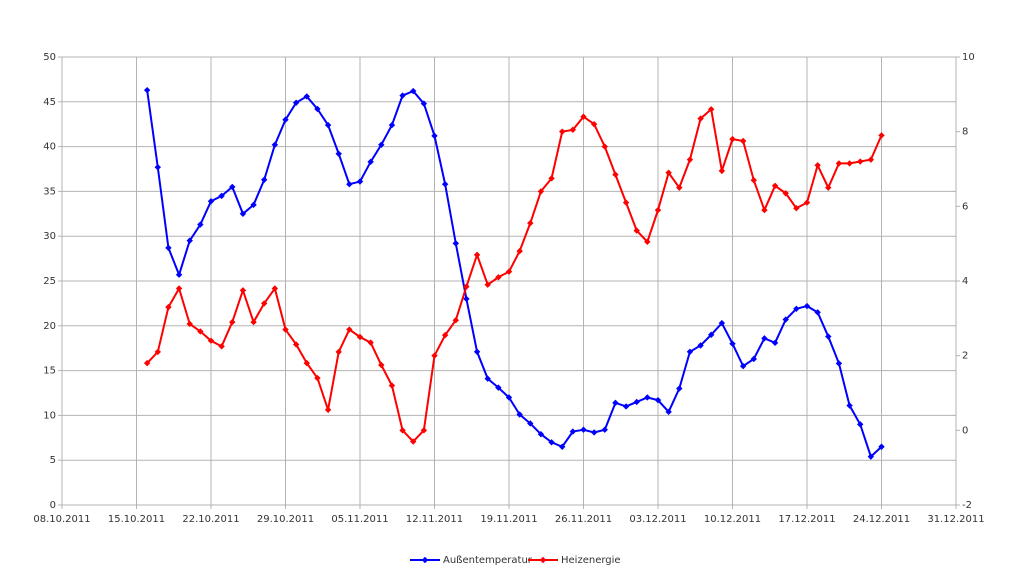  What do you see at coordinates (49, 415) in the screenshot?
I see `y-tick-label: 10` at bounding box center [49, 415].